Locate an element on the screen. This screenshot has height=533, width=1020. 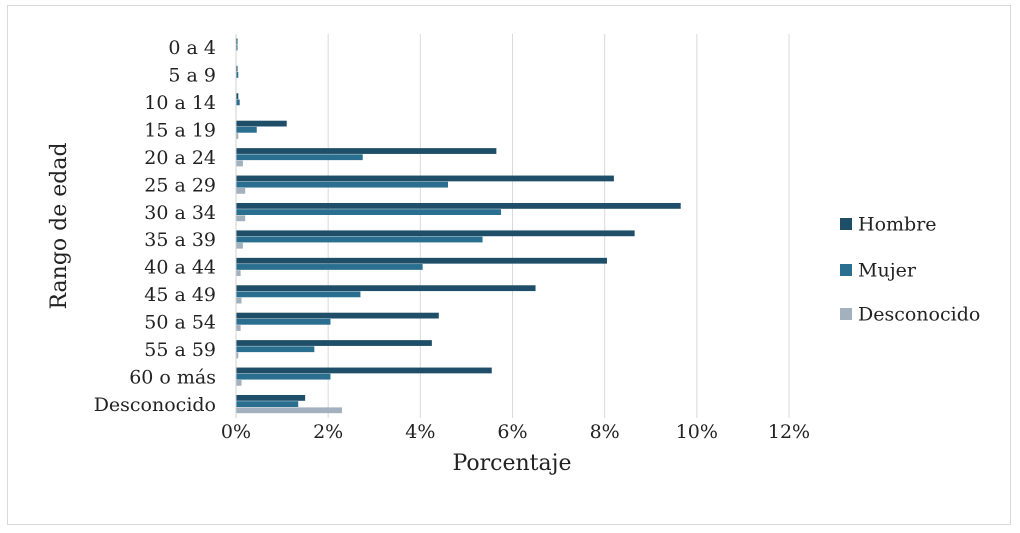
y-tick-label: 40 a 44 is located at coordinates (180, 268).